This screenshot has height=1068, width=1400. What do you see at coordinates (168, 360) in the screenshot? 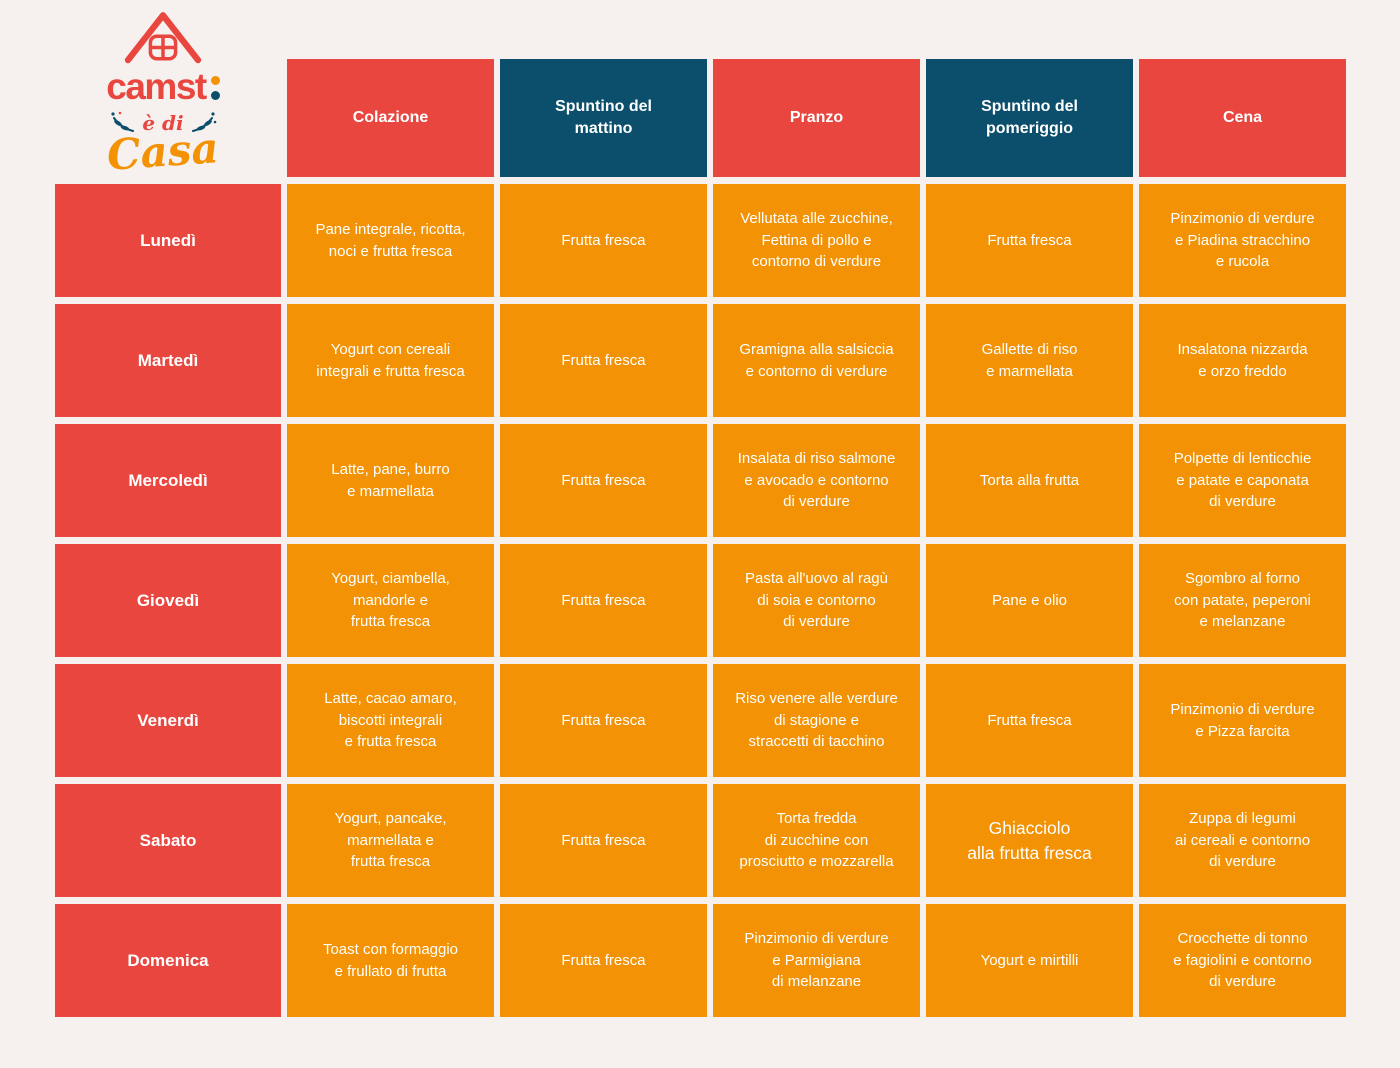
I see `day-cell: Martedì` at bounding box center [168, 360].